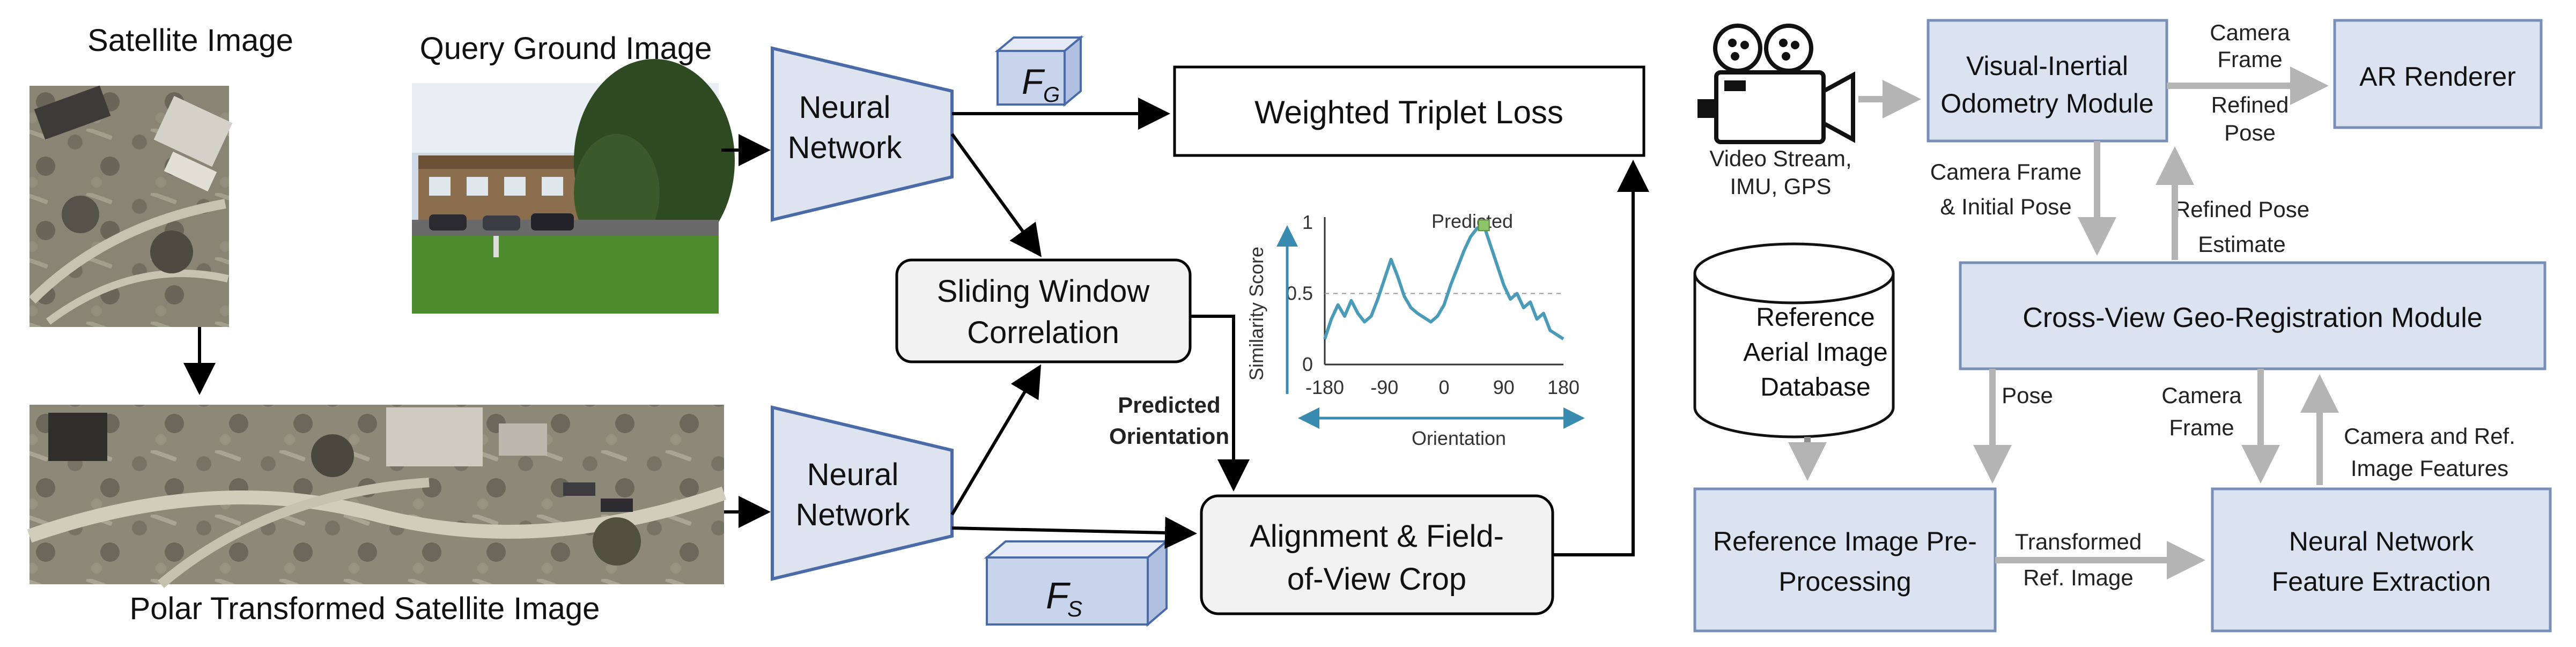 This screenshot has width=2576, height=647. I want to click on camera-ref-features-label: Camera and Ref., so click(2429, 436).